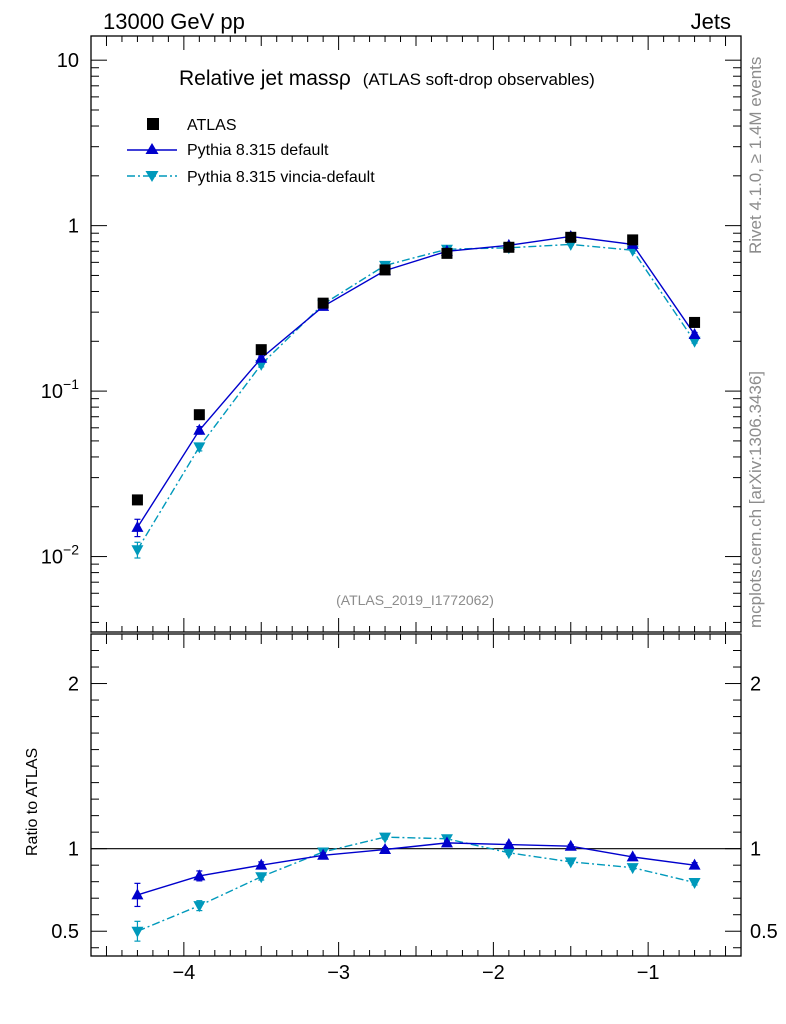 The width and height of the screenshot is (786, 1024). I want to click on chart-title-symbol: ρ, so click(345, 78).